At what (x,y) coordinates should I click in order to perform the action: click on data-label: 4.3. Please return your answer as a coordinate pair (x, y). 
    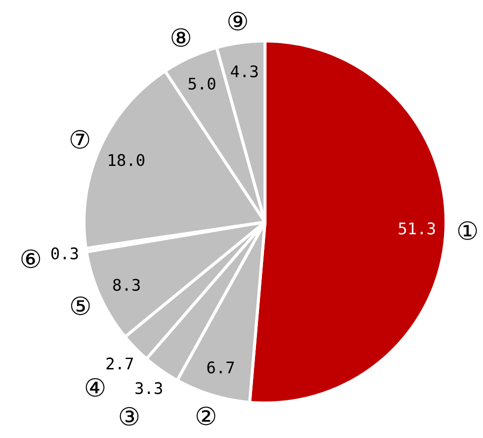
    Looking at the image, I should click on (244, 71).